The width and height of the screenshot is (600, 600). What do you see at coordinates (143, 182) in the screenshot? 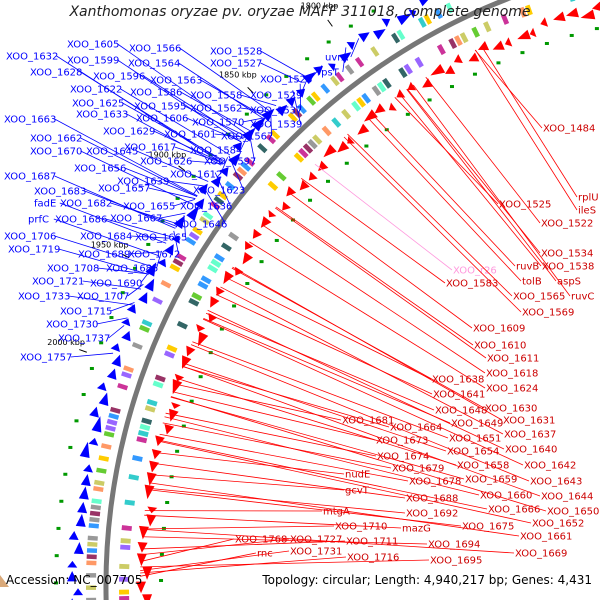
I see `forward-gene-label: XOO_1639` at bounding box center [143, 182].